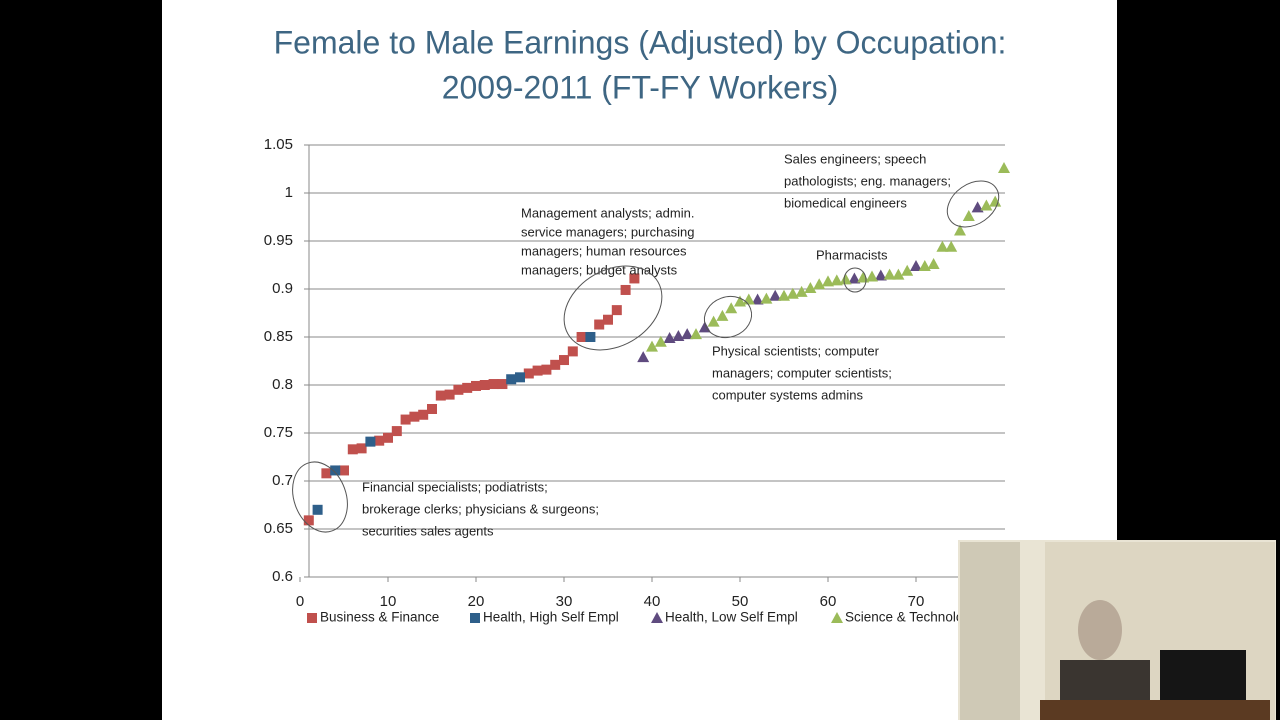 The width and height of the screenshot is (1280, 720). What do you see at coordinates (480, 508) in the screenshot?
I see `annotation: brokerage clerks; physicians & surgeons;` at bounding box center [480, 508].